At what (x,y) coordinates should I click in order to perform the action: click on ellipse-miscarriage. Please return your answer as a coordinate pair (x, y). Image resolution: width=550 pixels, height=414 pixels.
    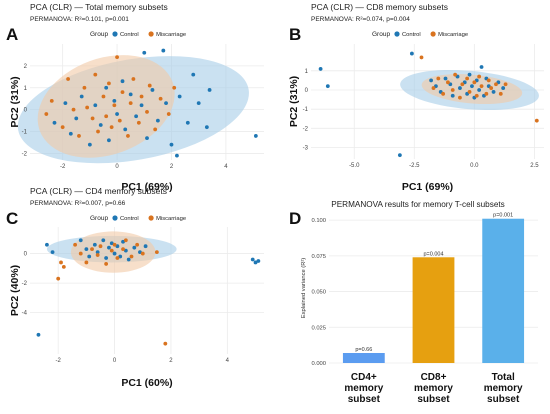
    Looking at the image, I should click on (113, 252).